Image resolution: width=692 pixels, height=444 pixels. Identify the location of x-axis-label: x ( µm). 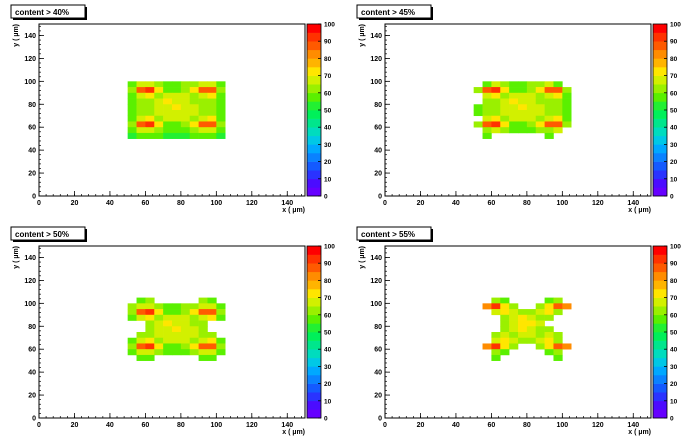
(639, 432).